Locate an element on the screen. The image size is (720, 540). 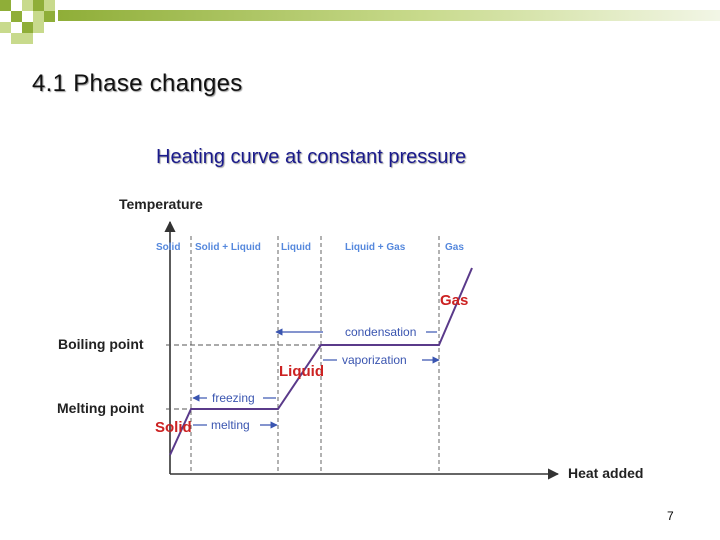
melting-label: melting is located at coordinates (230, 425).